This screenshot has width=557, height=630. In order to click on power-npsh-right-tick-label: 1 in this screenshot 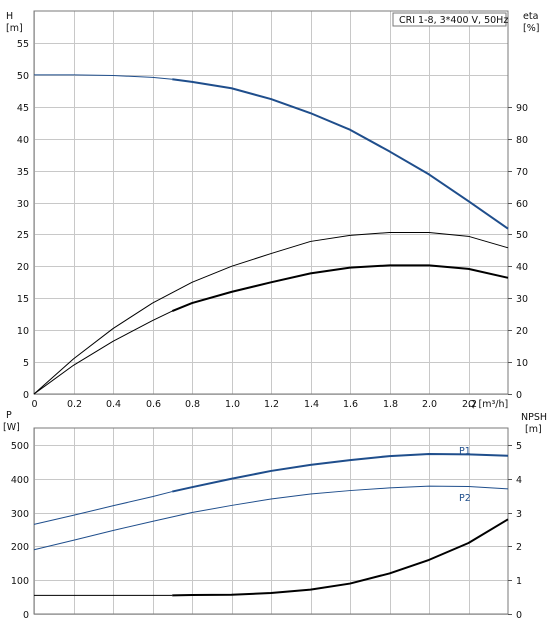, I will do `click(519, 581)`.